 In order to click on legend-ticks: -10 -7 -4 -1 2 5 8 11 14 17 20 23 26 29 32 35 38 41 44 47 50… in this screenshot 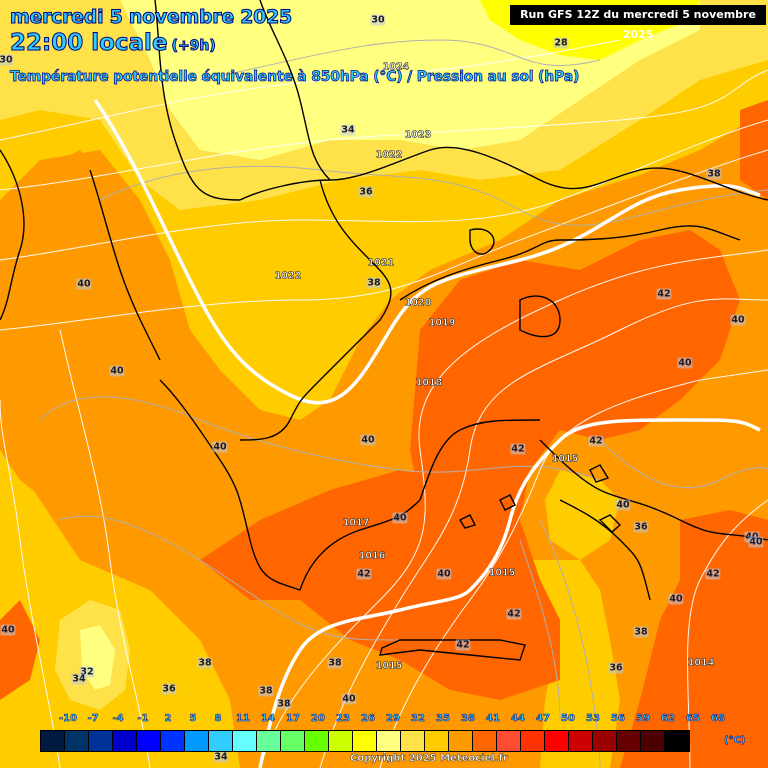, I will do `click(390, 720)`.